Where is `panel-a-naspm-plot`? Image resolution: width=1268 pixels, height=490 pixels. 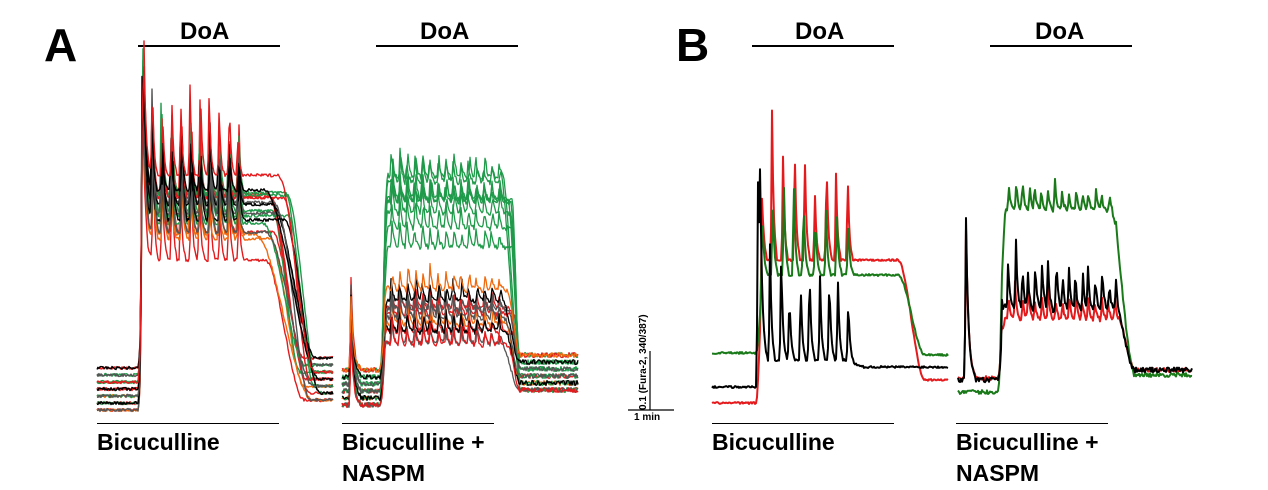 panel-a-naspm-plot is located at coordinates (460, 278).